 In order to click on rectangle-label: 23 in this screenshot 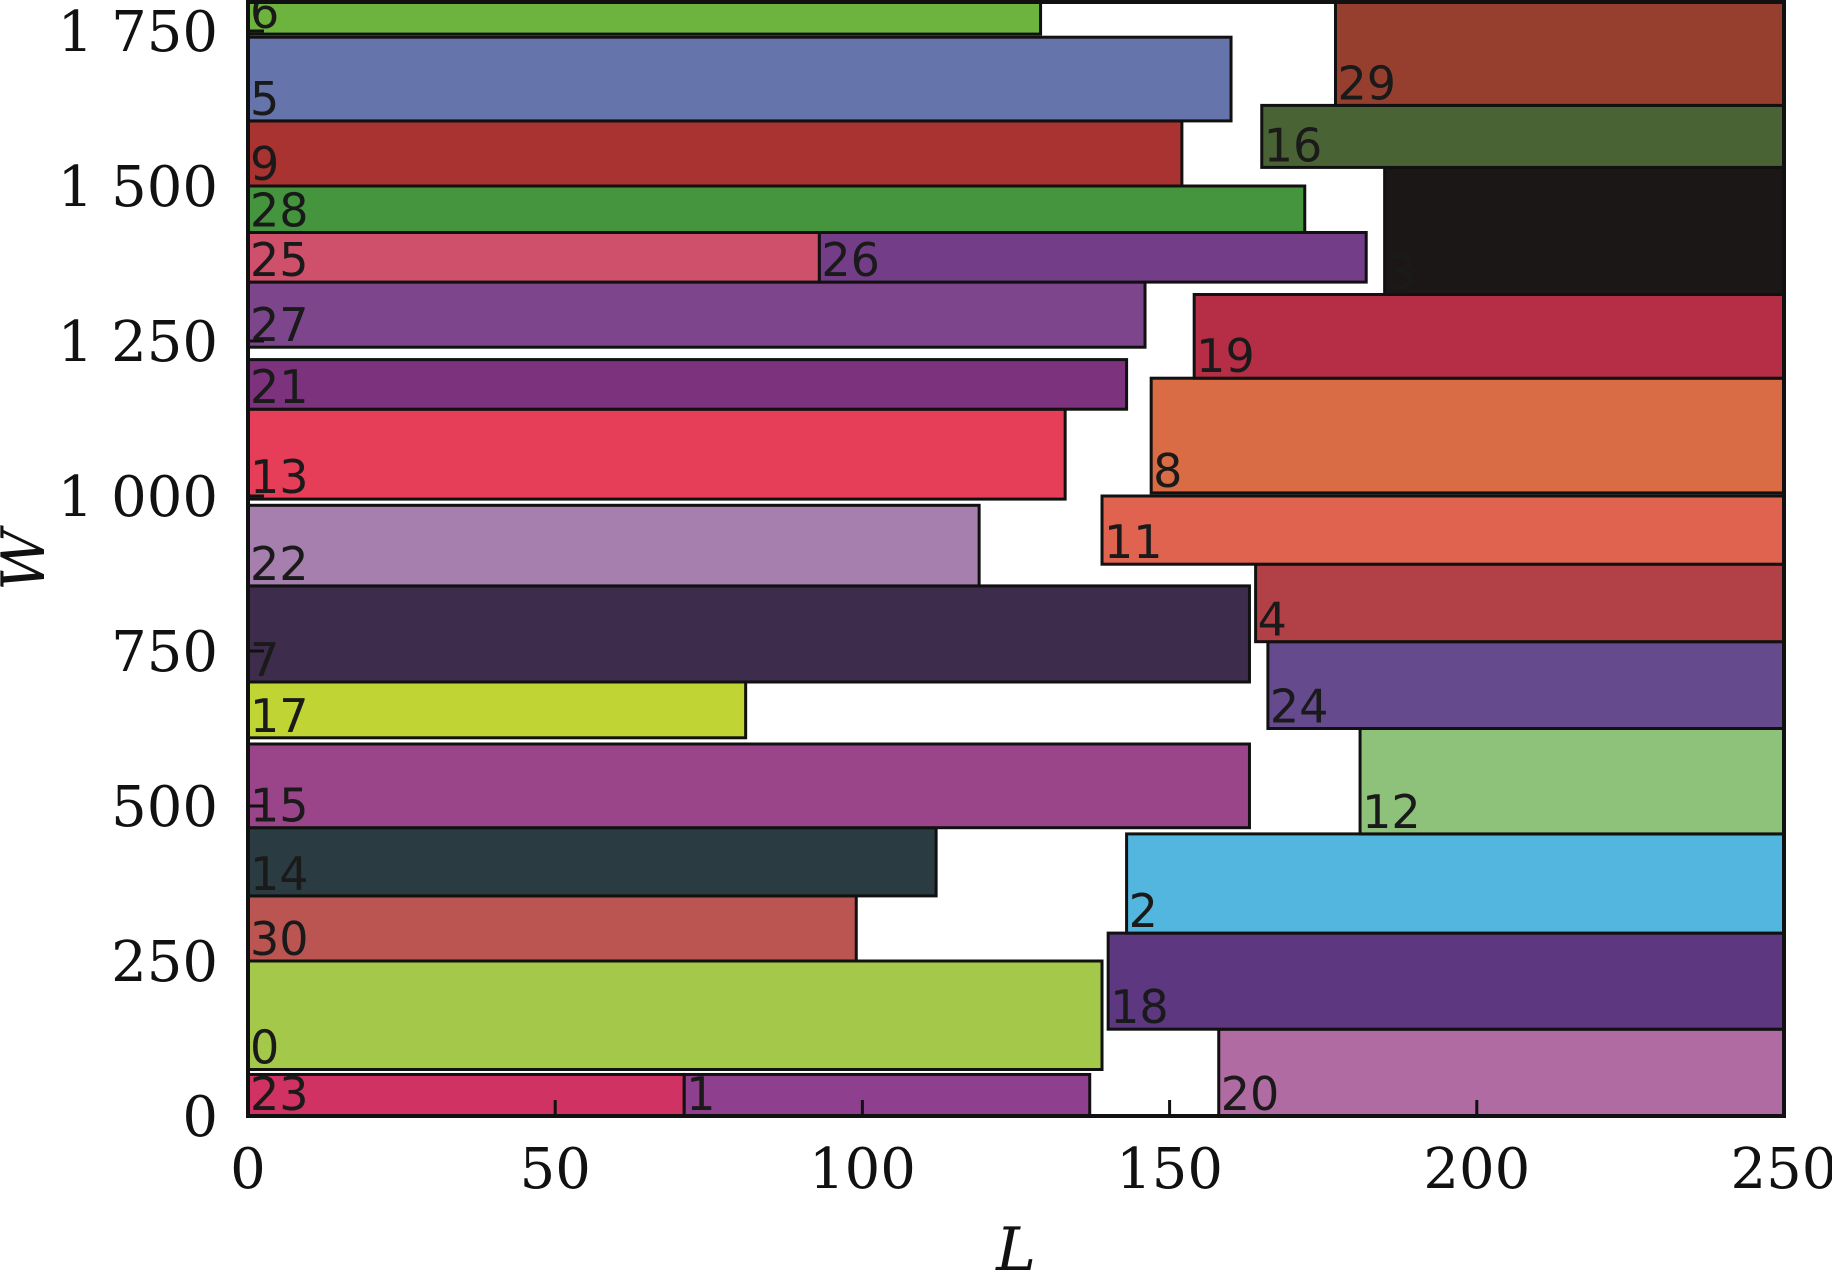, I will do `click(279, 1094)`.